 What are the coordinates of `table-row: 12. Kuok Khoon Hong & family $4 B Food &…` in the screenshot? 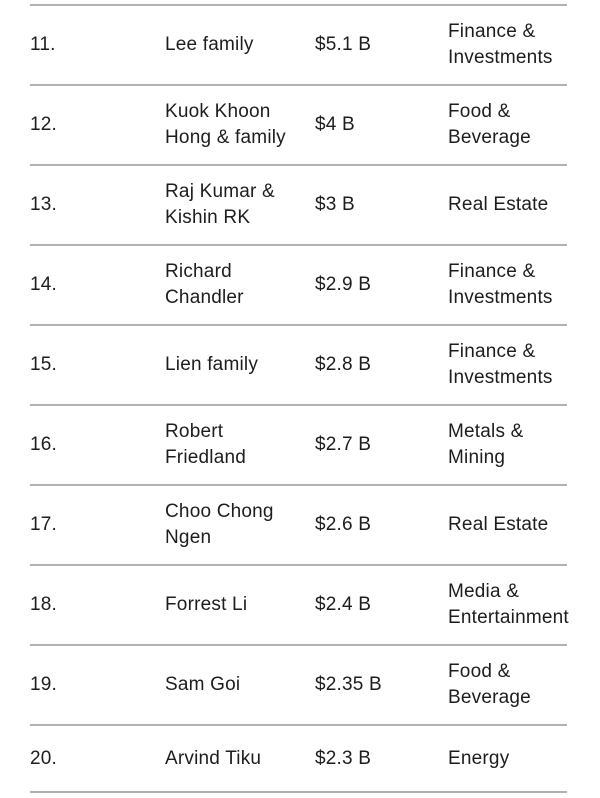 It's located at (298, 124).